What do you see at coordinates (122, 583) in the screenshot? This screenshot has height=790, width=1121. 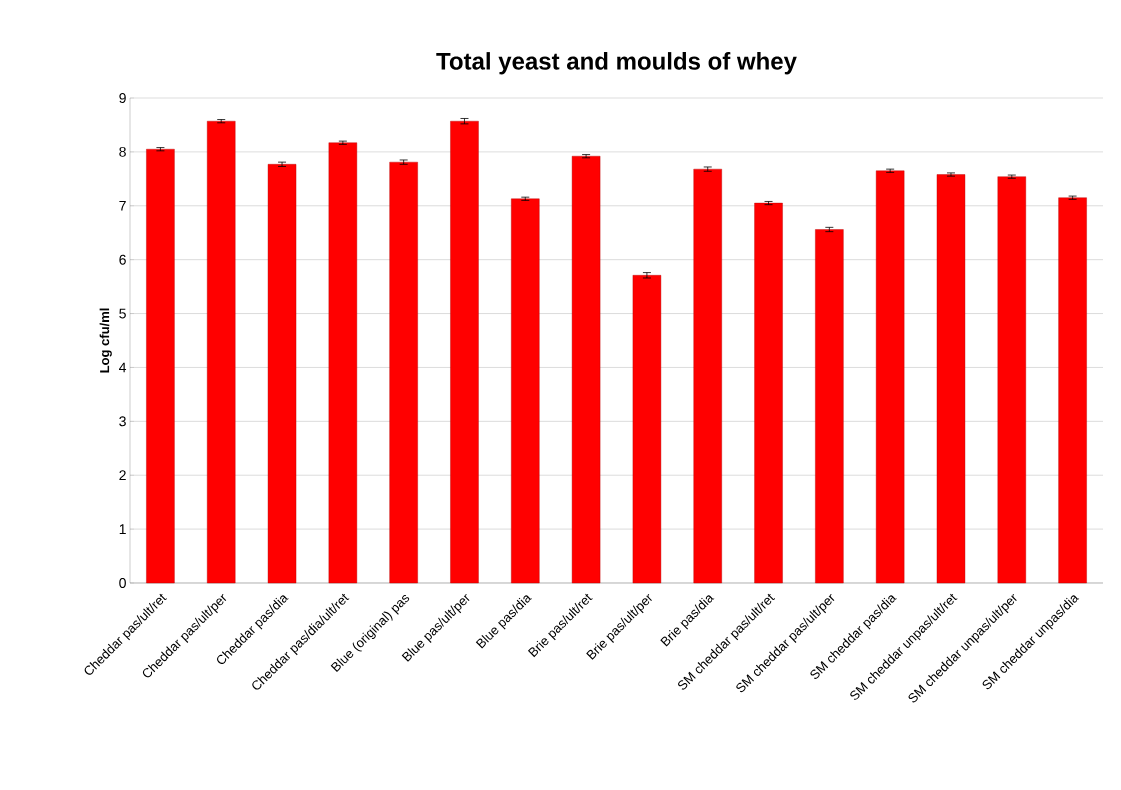 I see `y-tick-label: 0` at bounding box center [122, 583].